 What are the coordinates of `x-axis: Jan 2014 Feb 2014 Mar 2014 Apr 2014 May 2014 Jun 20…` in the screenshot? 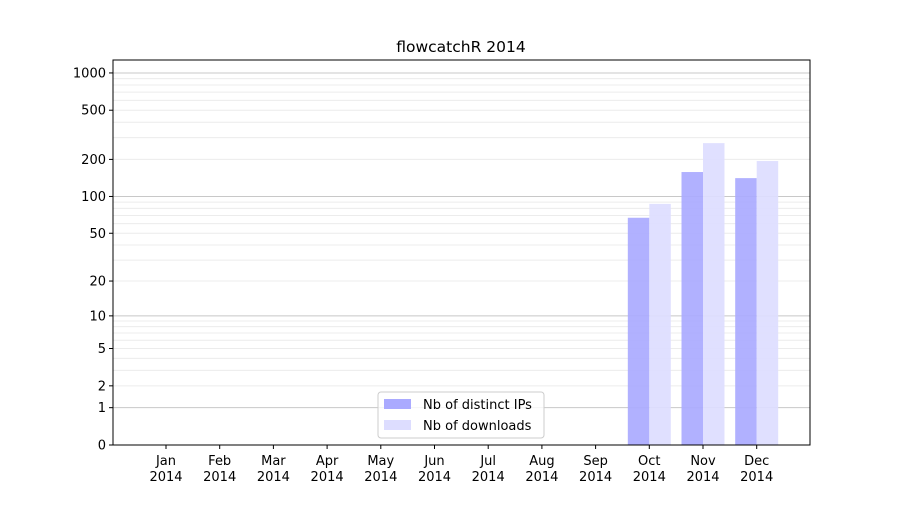 It's located at (461, 465).